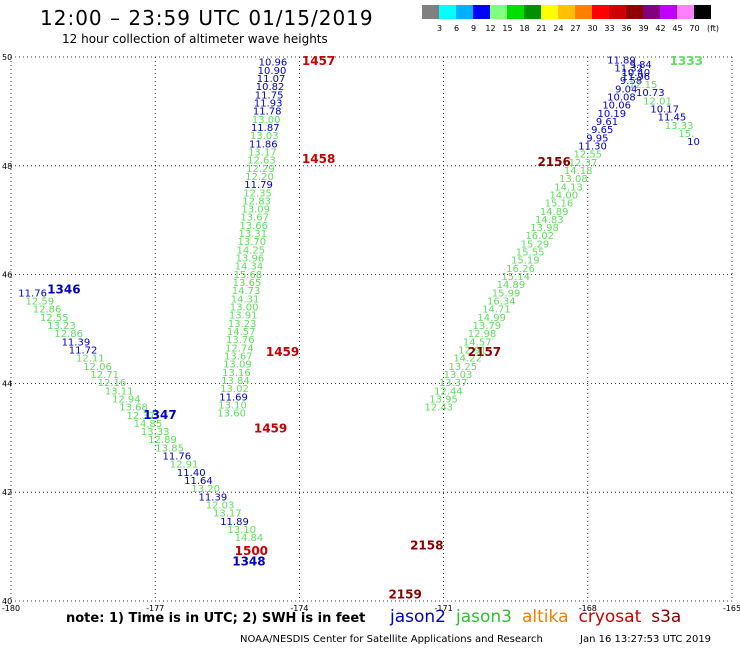  Describe the element at coordinates (249, 538) in the screenshot. I see `wave-height-value: 14.84` at that location.